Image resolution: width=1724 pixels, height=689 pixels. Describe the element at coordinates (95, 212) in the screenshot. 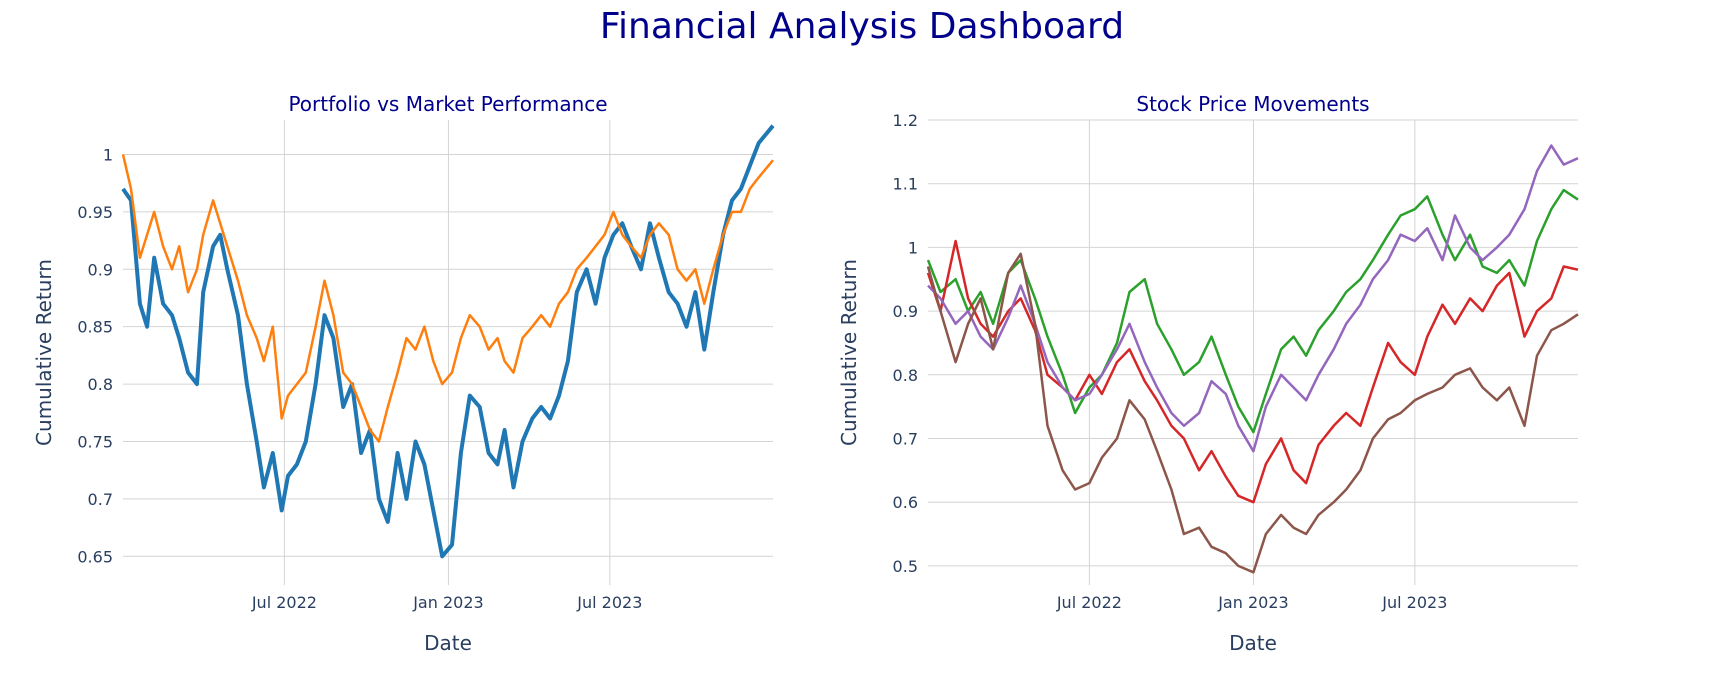

I see `y-tick-label: 0.95` at that location.